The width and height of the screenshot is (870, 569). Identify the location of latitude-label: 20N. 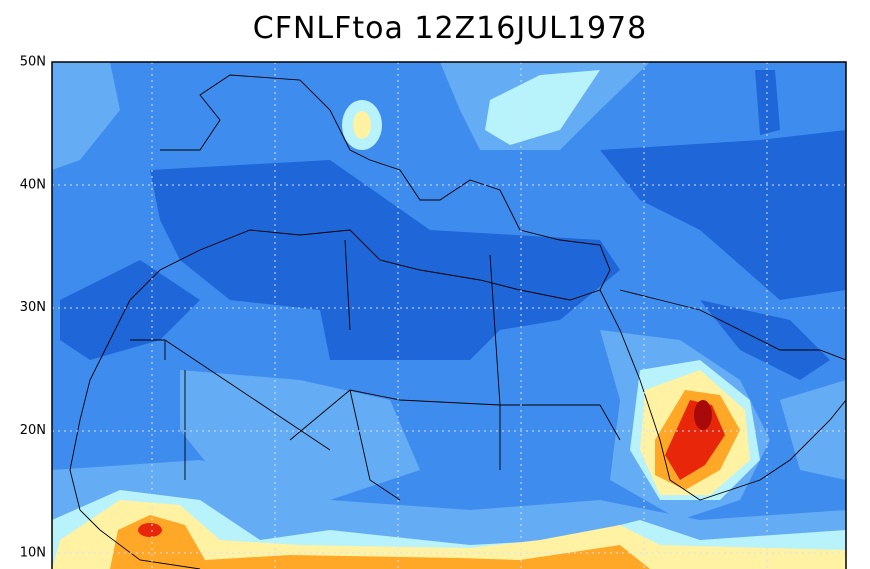
(33, 430).